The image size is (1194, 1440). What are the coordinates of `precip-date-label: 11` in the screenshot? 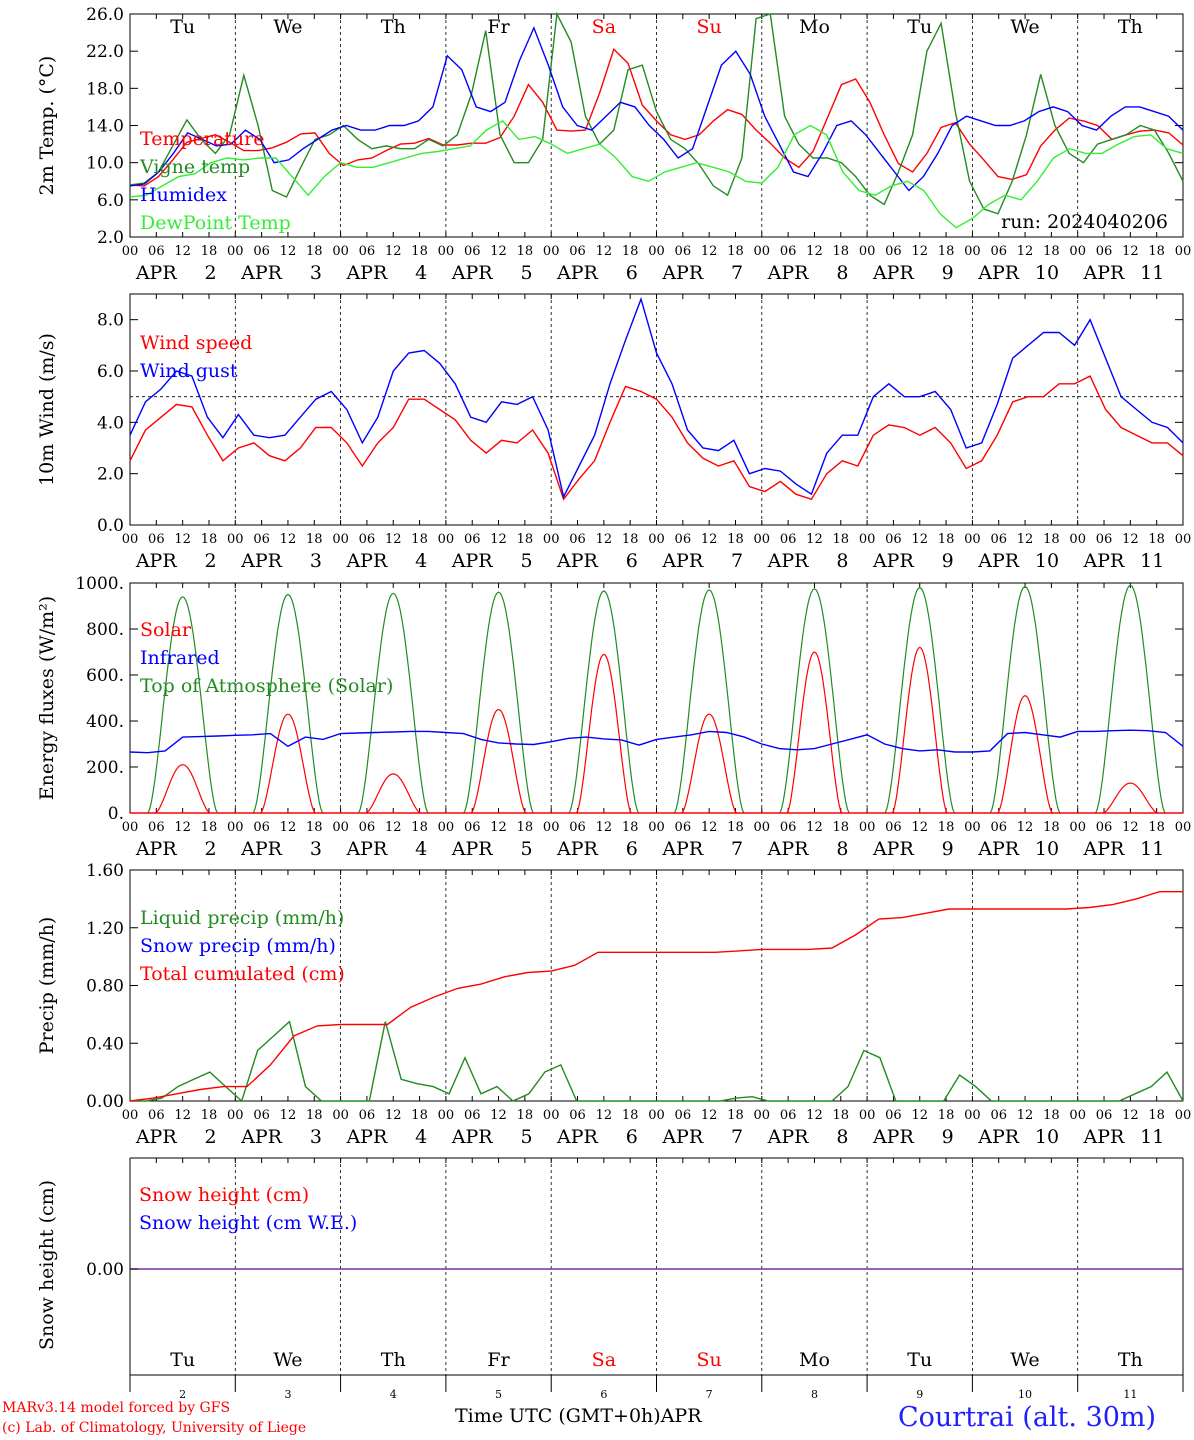 It's located at (1152, 1137).